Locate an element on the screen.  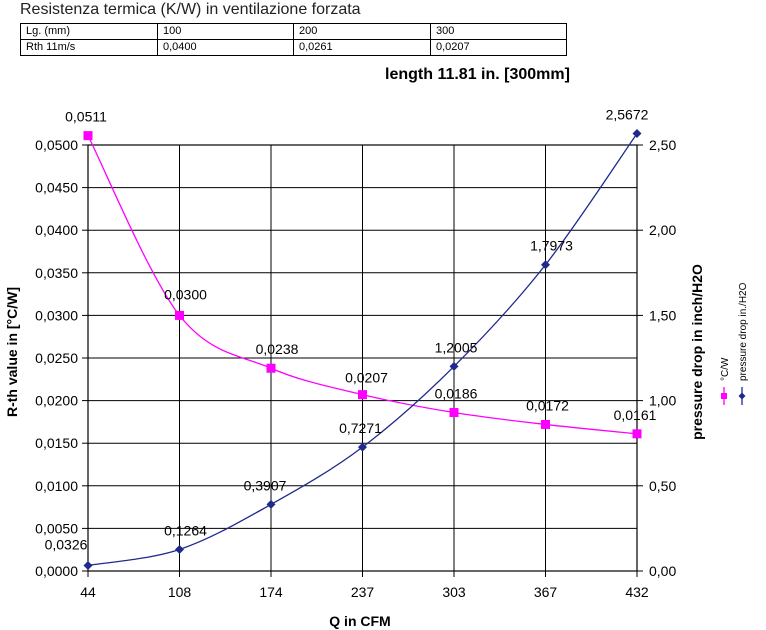
data-label: 0,0207 is located at coordinates (366, 378).